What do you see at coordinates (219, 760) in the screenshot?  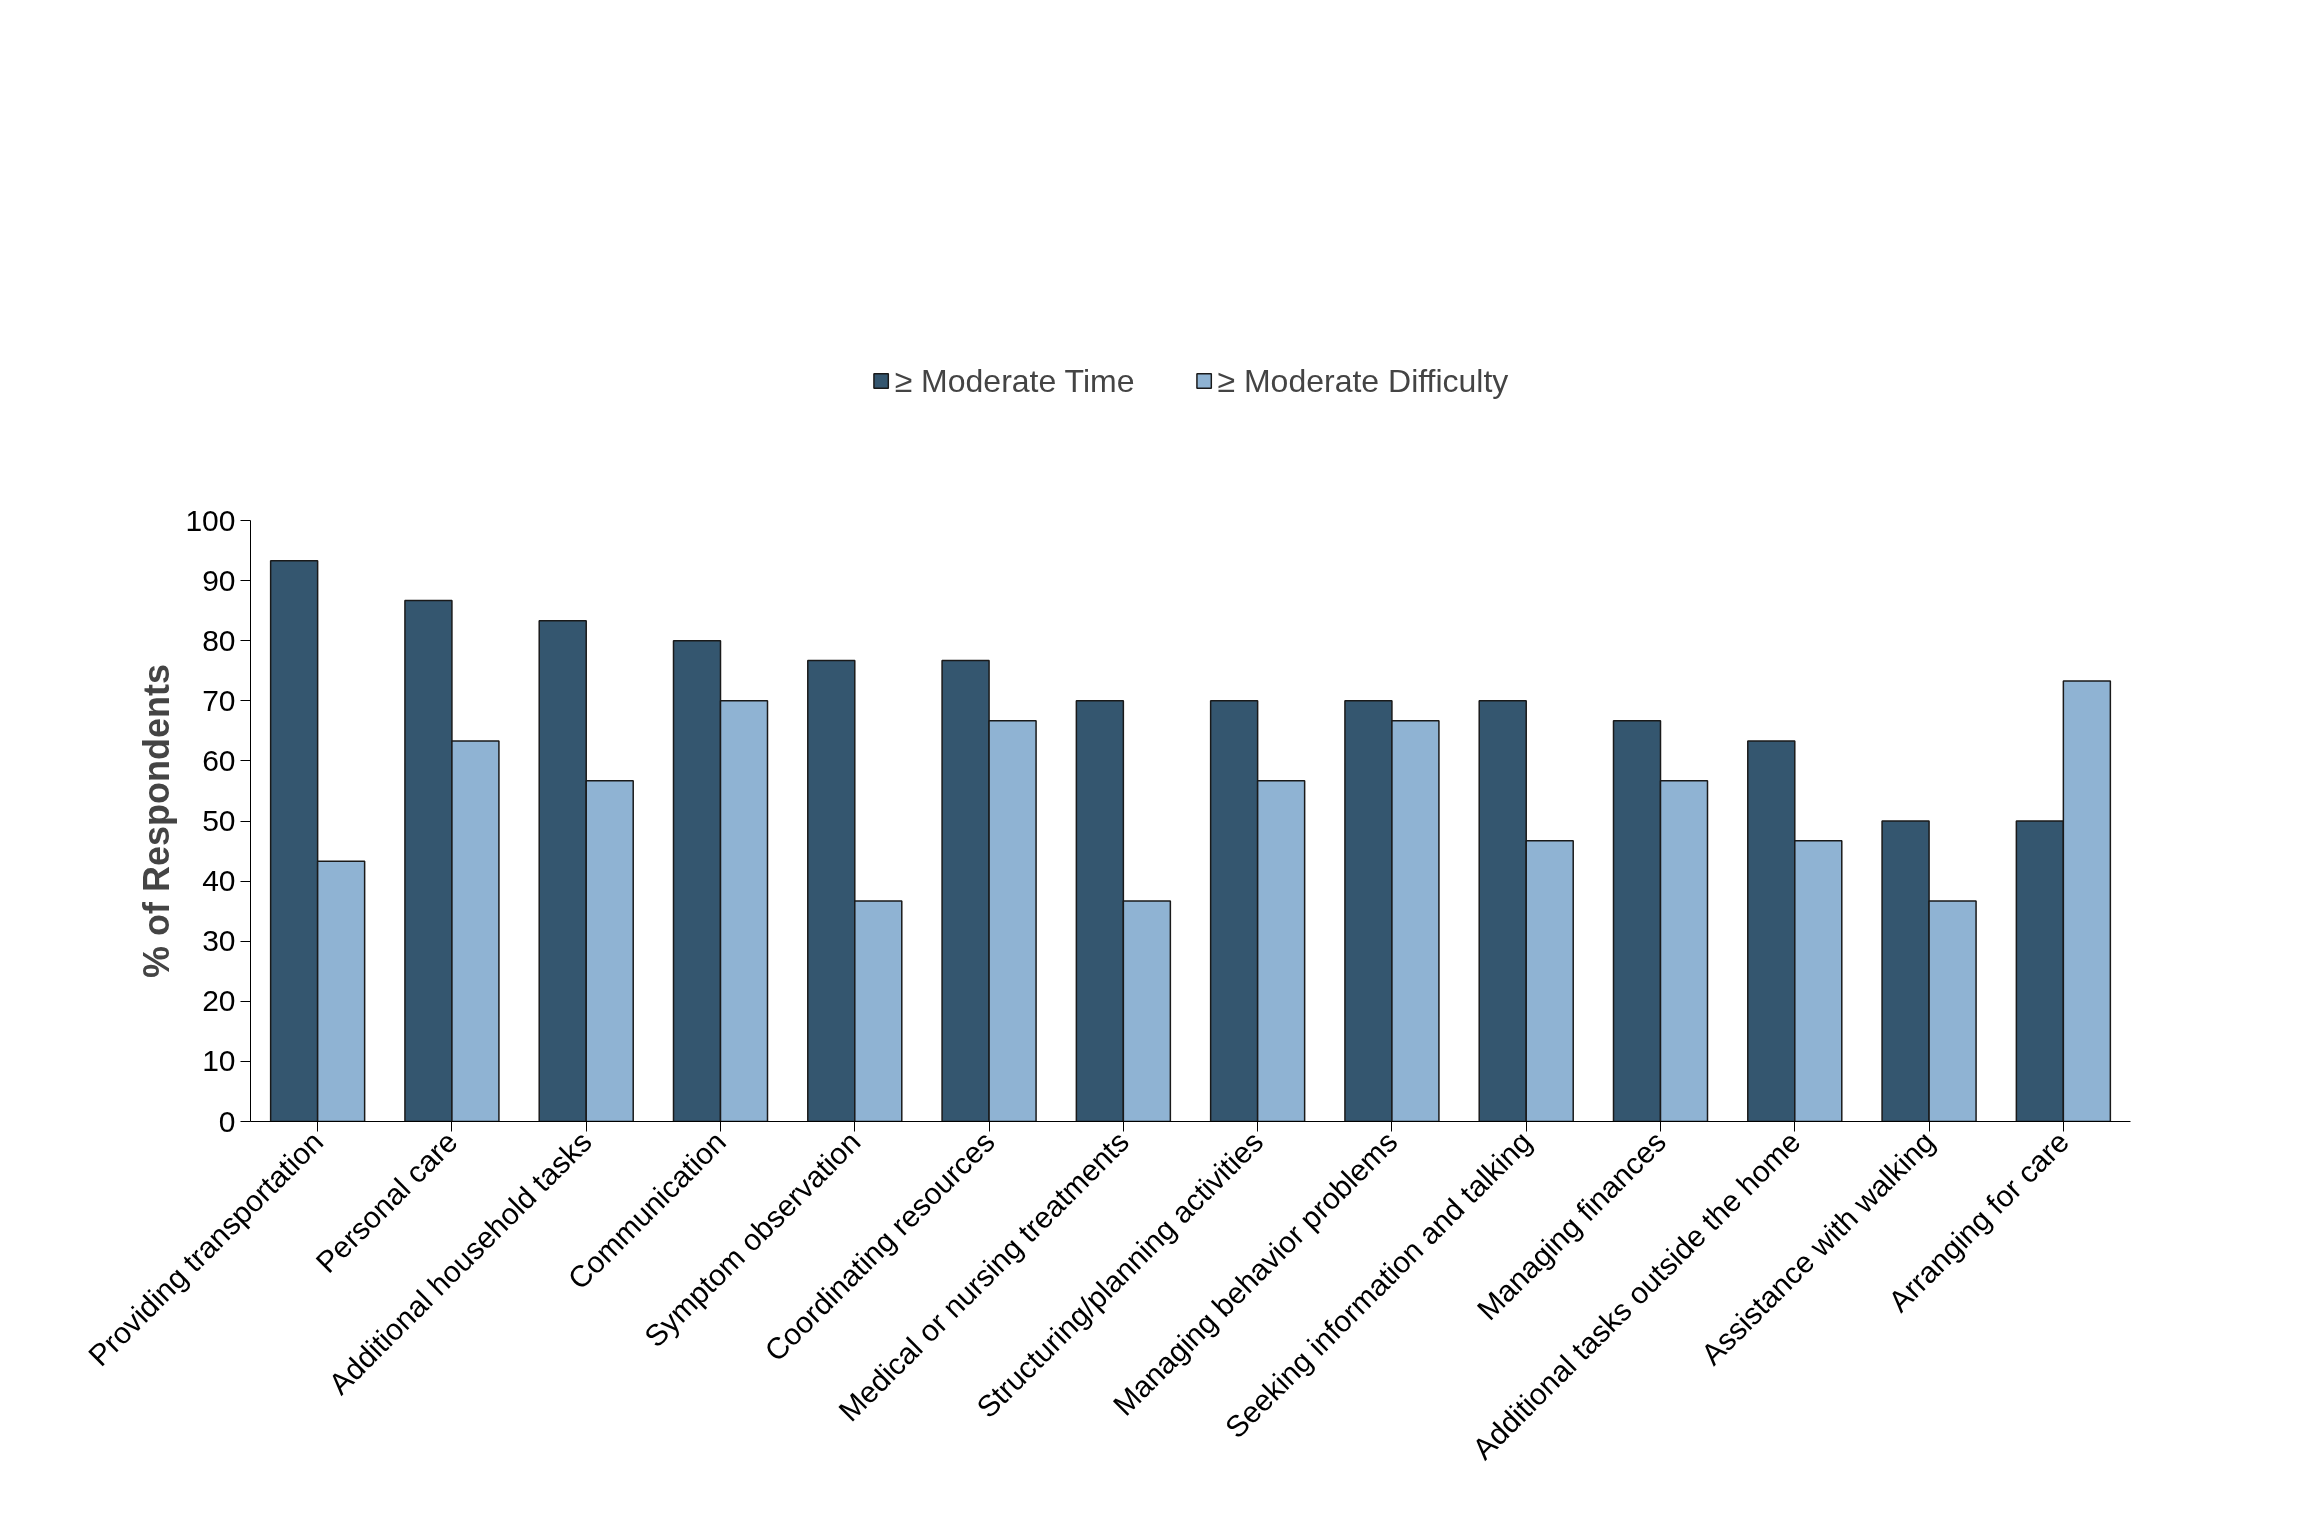 I see `y-tick-label: 60` at bounding box center [219, 760].